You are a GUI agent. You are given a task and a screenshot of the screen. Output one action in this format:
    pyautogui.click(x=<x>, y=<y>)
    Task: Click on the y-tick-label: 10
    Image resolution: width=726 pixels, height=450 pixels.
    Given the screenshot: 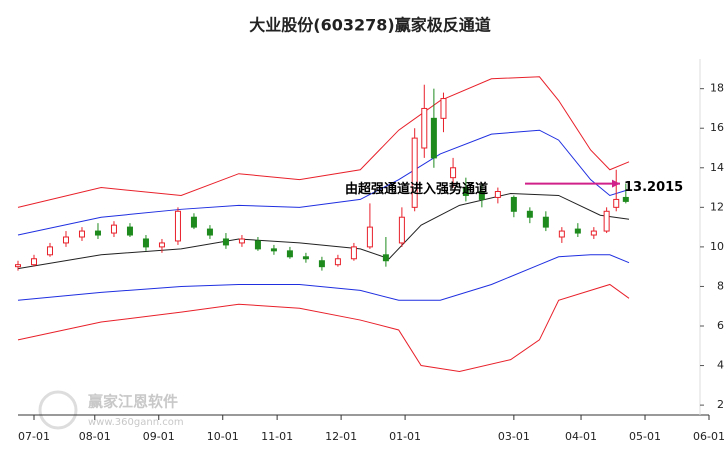 What is the action you would take?
    pyautogui.click(x=717, y=246)
    